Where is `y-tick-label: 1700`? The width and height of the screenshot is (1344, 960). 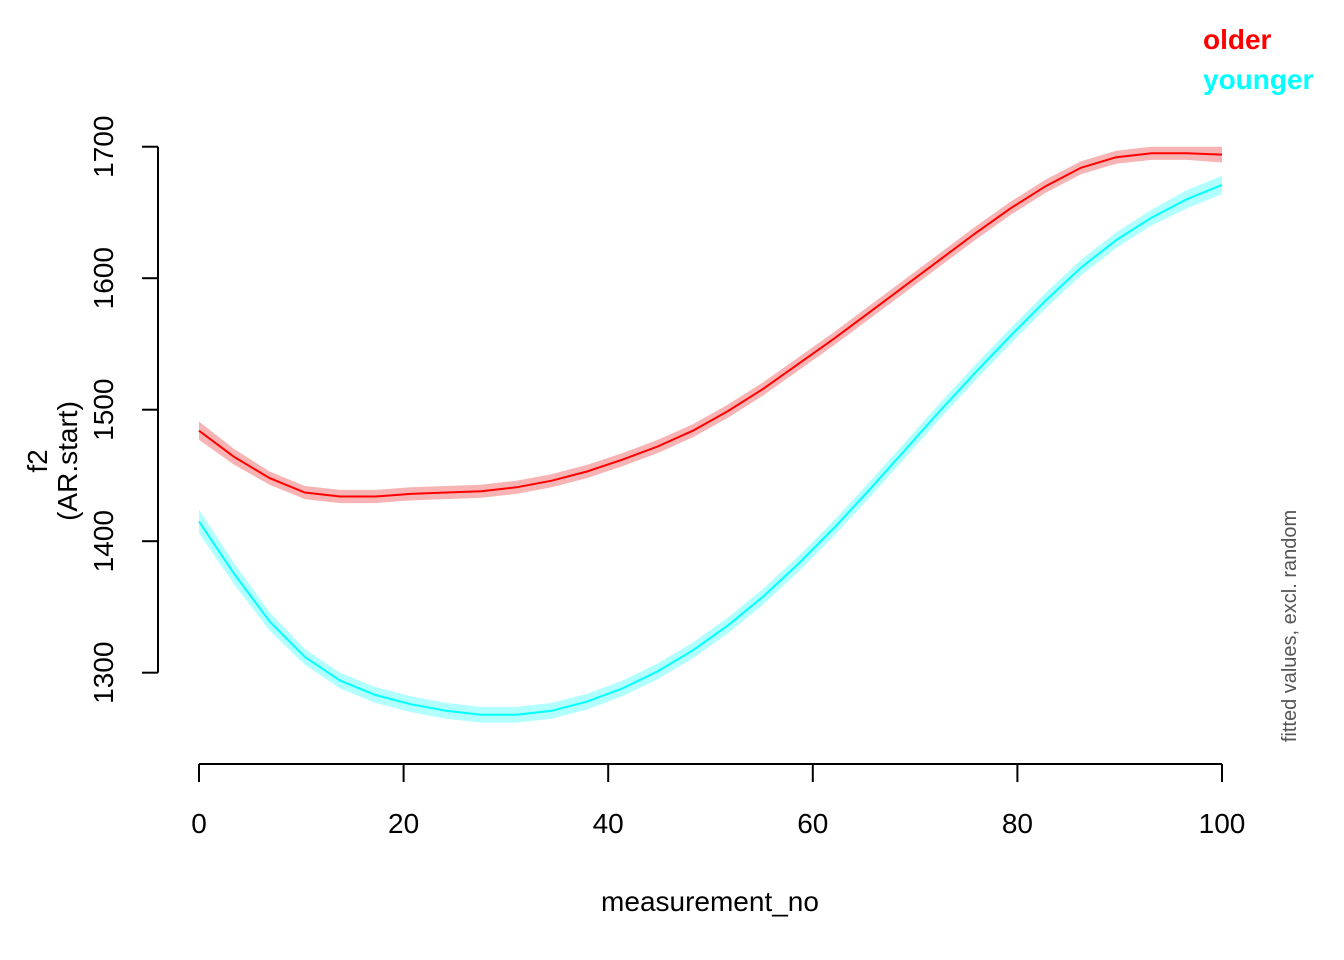
y-tick-label: 1700 is located at coordinates (103, 147).